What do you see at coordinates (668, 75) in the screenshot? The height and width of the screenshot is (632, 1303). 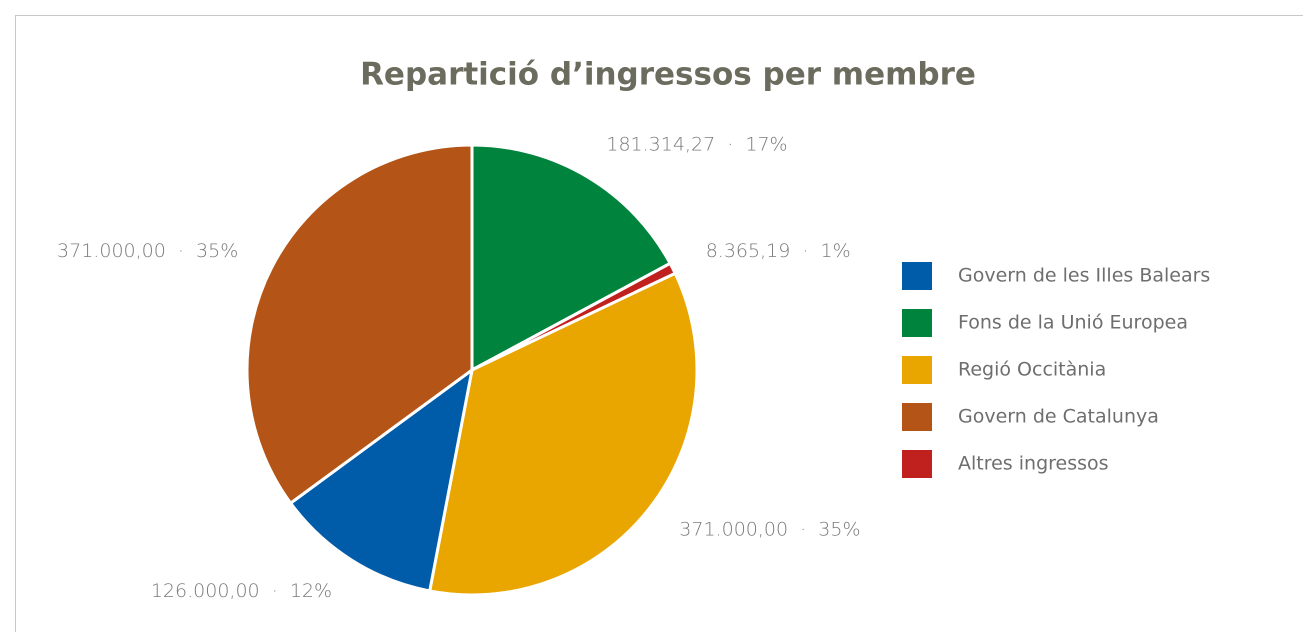 I see `chart-title: Repartició d’ingressos per membre` at bounding box center [668, 75].